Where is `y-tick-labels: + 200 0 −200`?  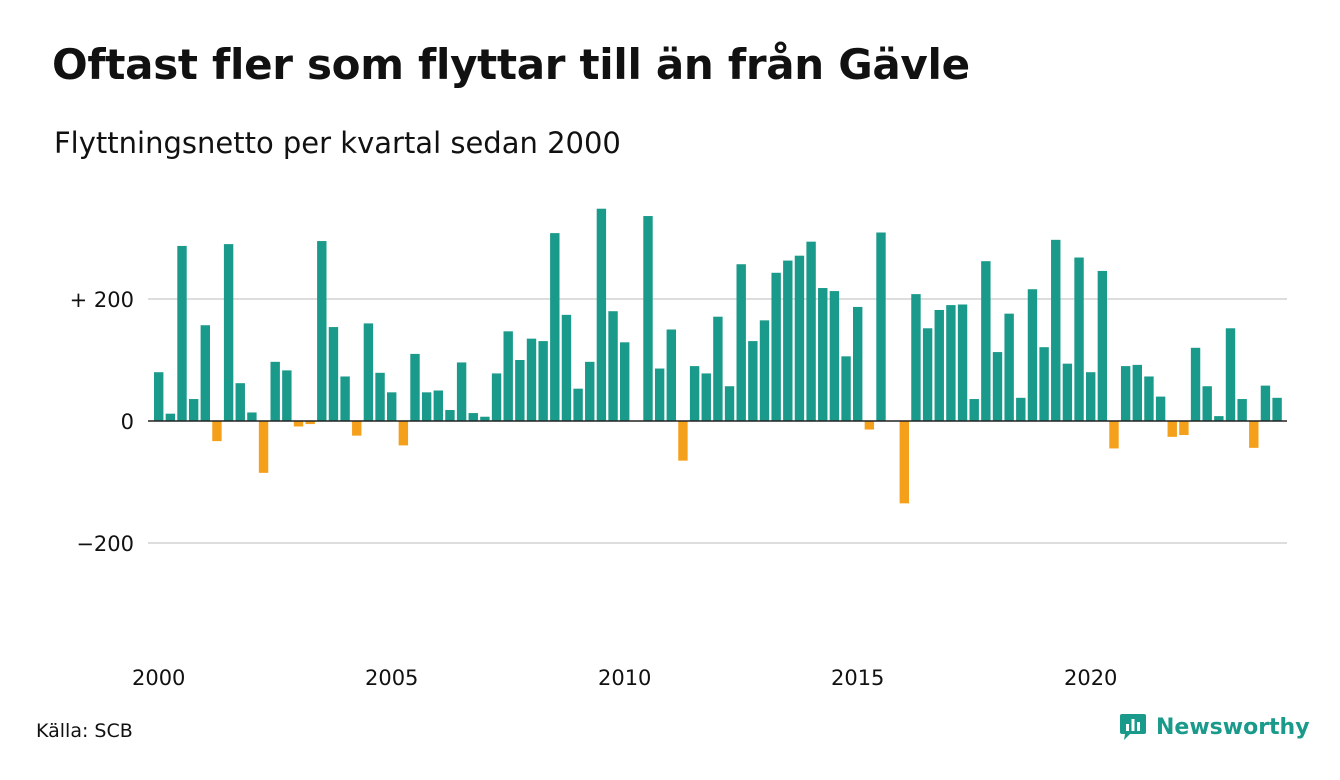 y-tick-labels: + 200 0 −200 is located at coordinates (102, 422).